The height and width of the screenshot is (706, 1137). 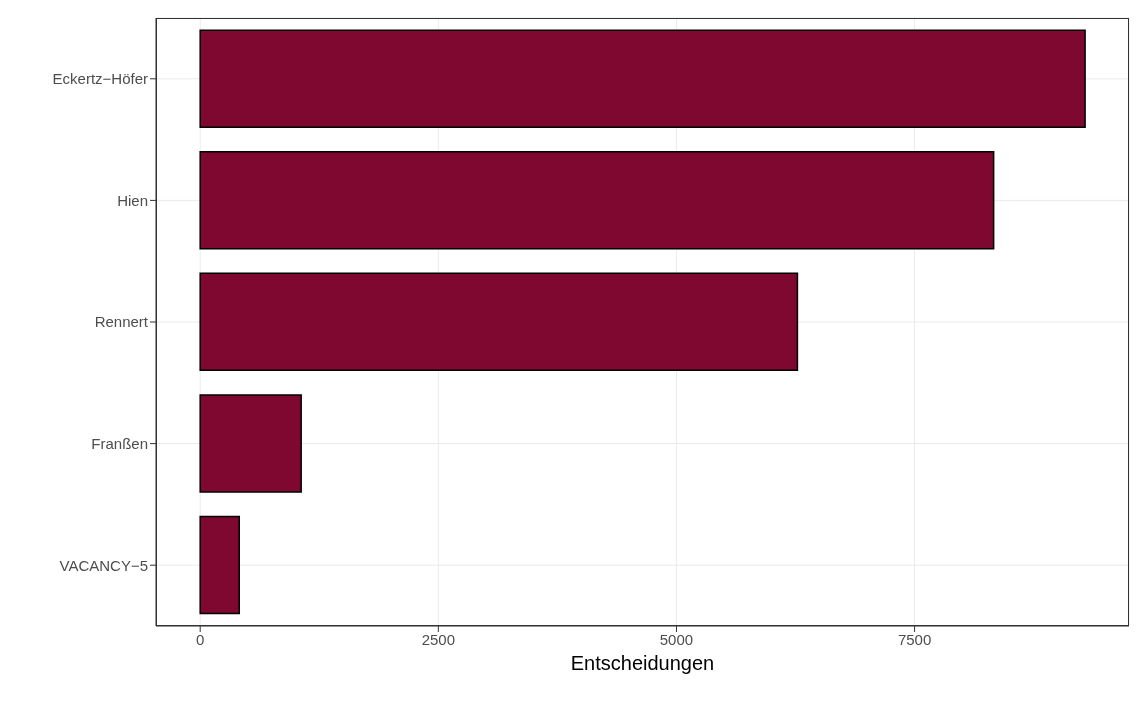 What do you see at coordinates (914, 639) in the screenshot?
I see `x-tick-label: 7500` at bounding box center [914, 639].